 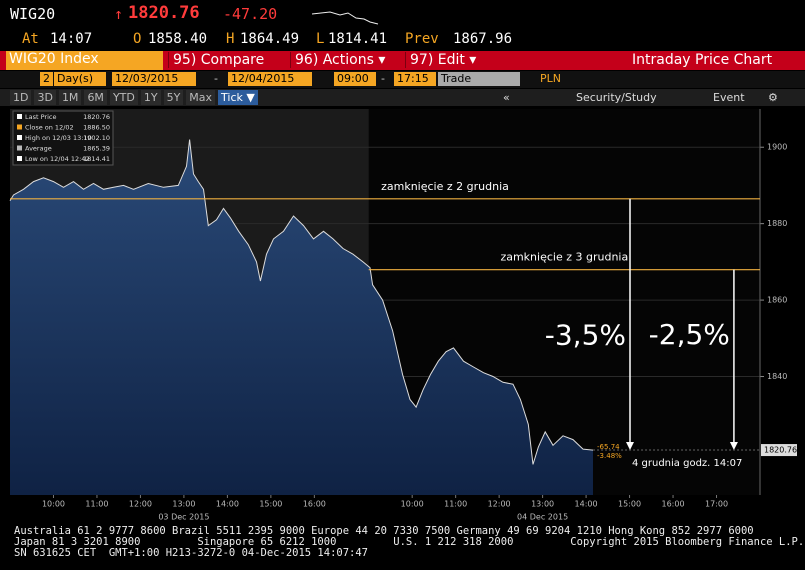 I want to click on high-label: H, so click(x=230, y=39).